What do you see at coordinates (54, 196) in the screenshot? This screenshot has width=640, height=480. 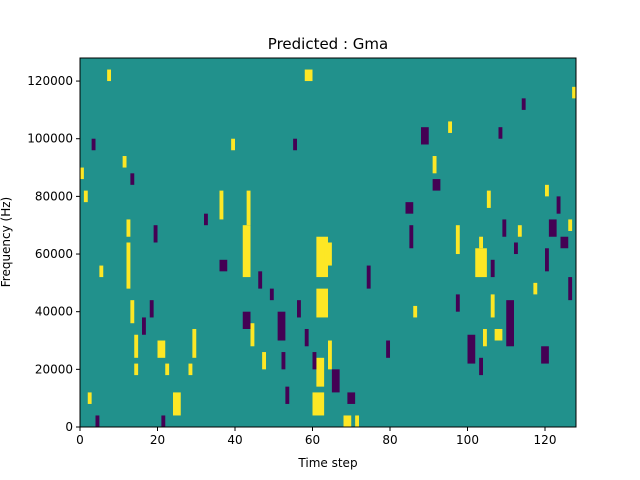 I see `y-tick-label: 80000` at bounding box center [54, 196].